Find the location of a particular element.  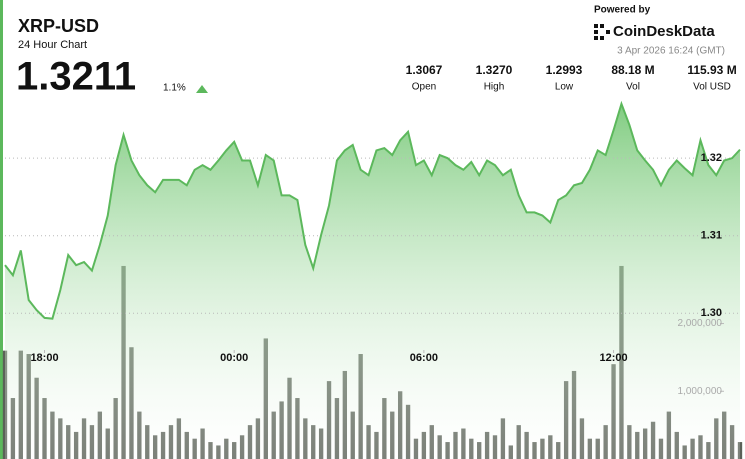

y-tick-label: 1.30 is located at coordinates (711, 313).